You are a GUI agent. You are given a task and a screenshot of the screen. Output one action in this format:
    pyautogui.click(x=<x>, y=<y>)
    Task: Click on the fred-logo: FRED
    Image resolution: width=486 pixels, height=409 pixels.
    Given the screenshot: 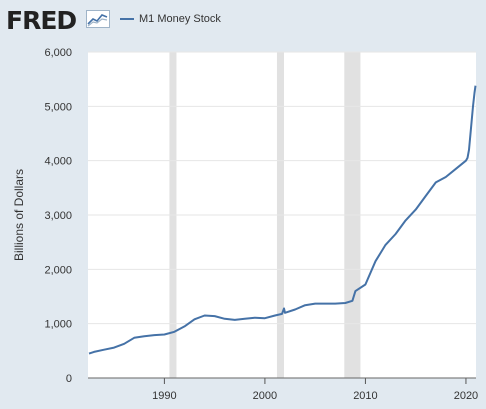 What is the action you would take?
    pyautogui.click(x=41, y=20)
    